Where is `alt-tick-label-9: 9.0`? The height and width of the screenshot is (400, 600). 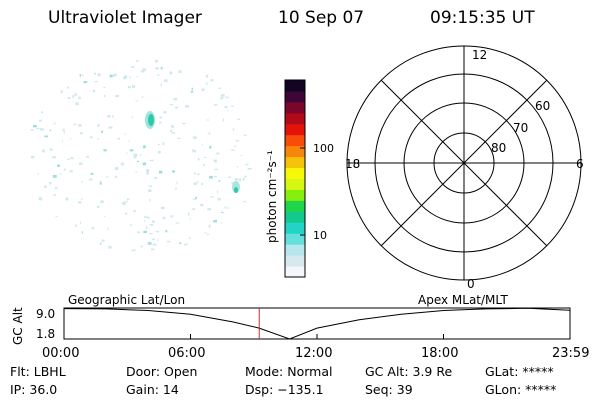
alt-tick-label-9: 9.0 is located at coordinates (45, 314).